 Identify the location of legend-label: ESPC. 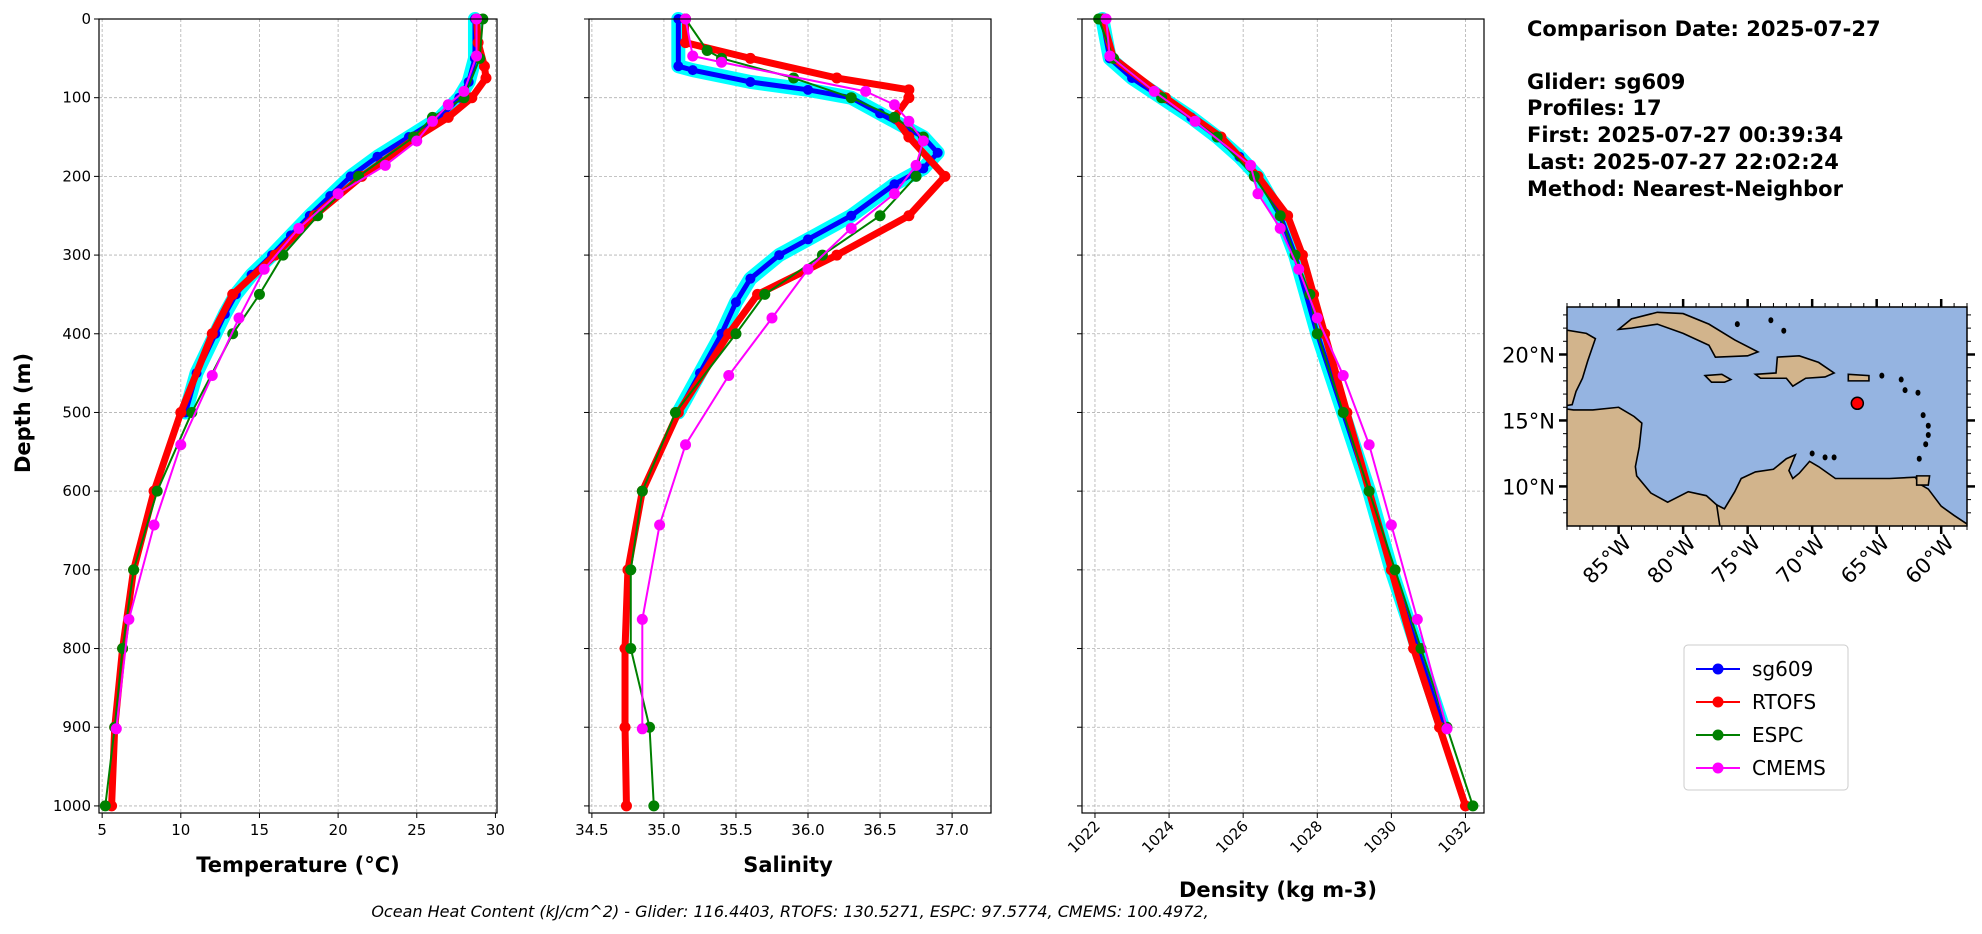
(1777, 735).